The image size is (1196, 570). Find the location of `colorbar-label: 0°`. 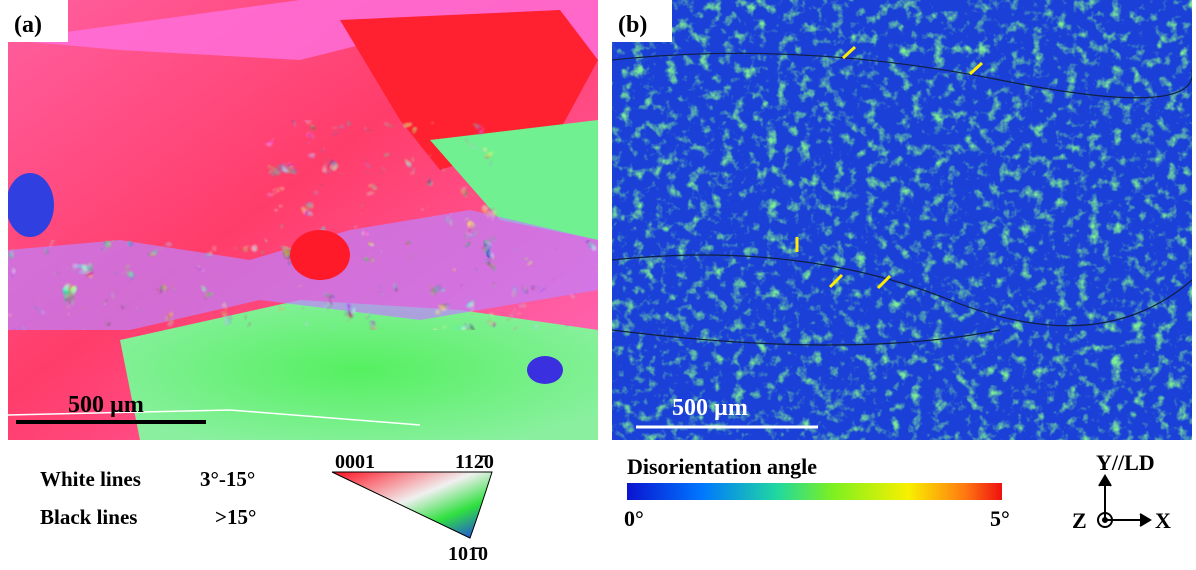

colorbar-label: 0° is located at coordinates (634, 518).